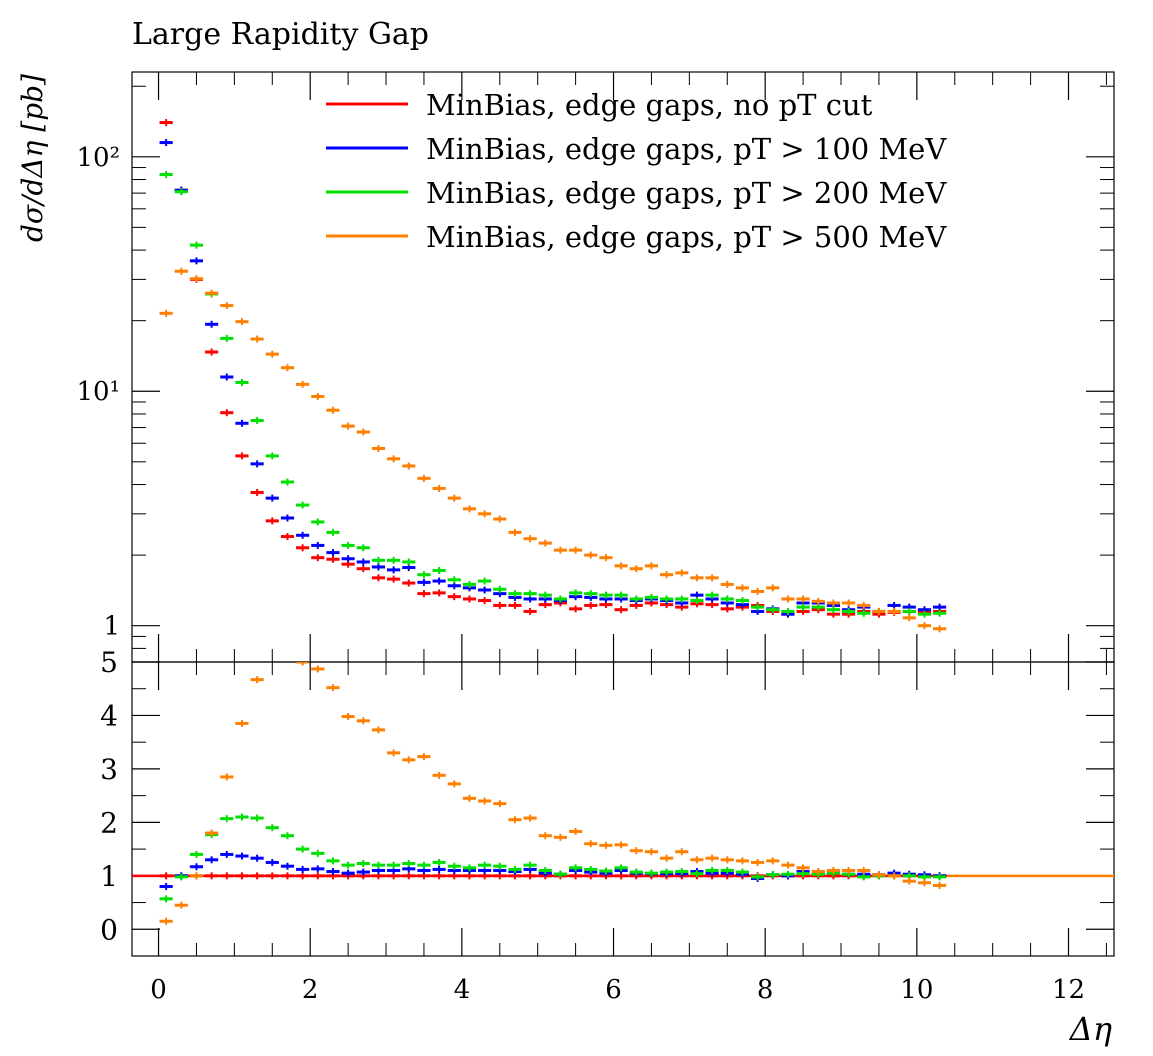  I want to click on x-tick-label: 6, so click(613, 990).